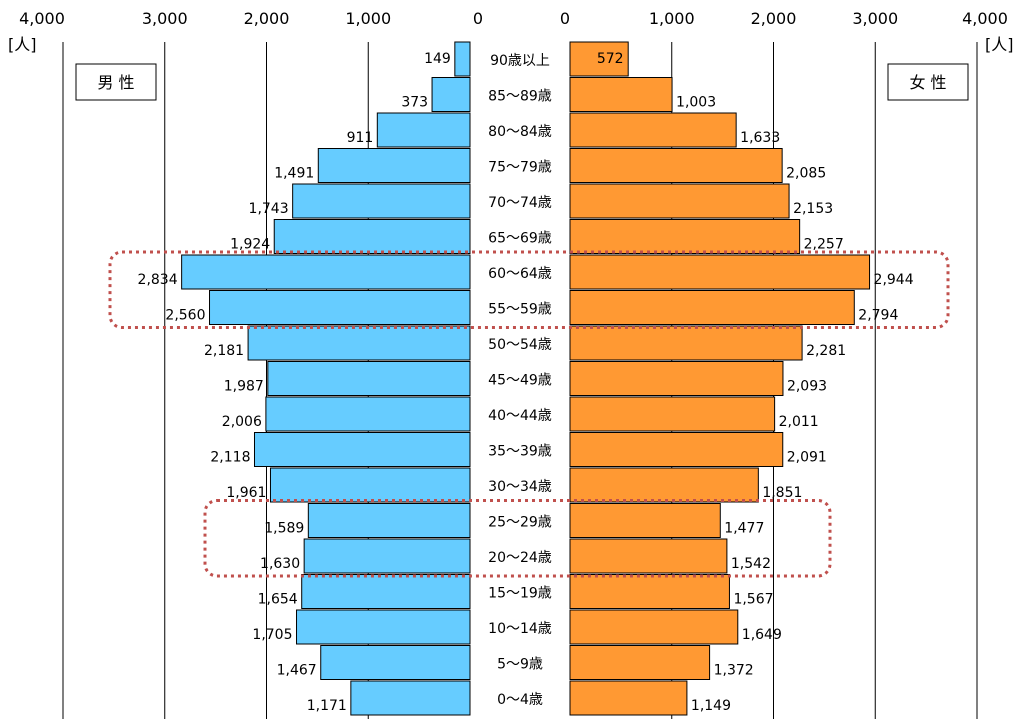 The image size is (1026, 719). I want to click on age-group-label: 25～29歳, so click(520, 523).